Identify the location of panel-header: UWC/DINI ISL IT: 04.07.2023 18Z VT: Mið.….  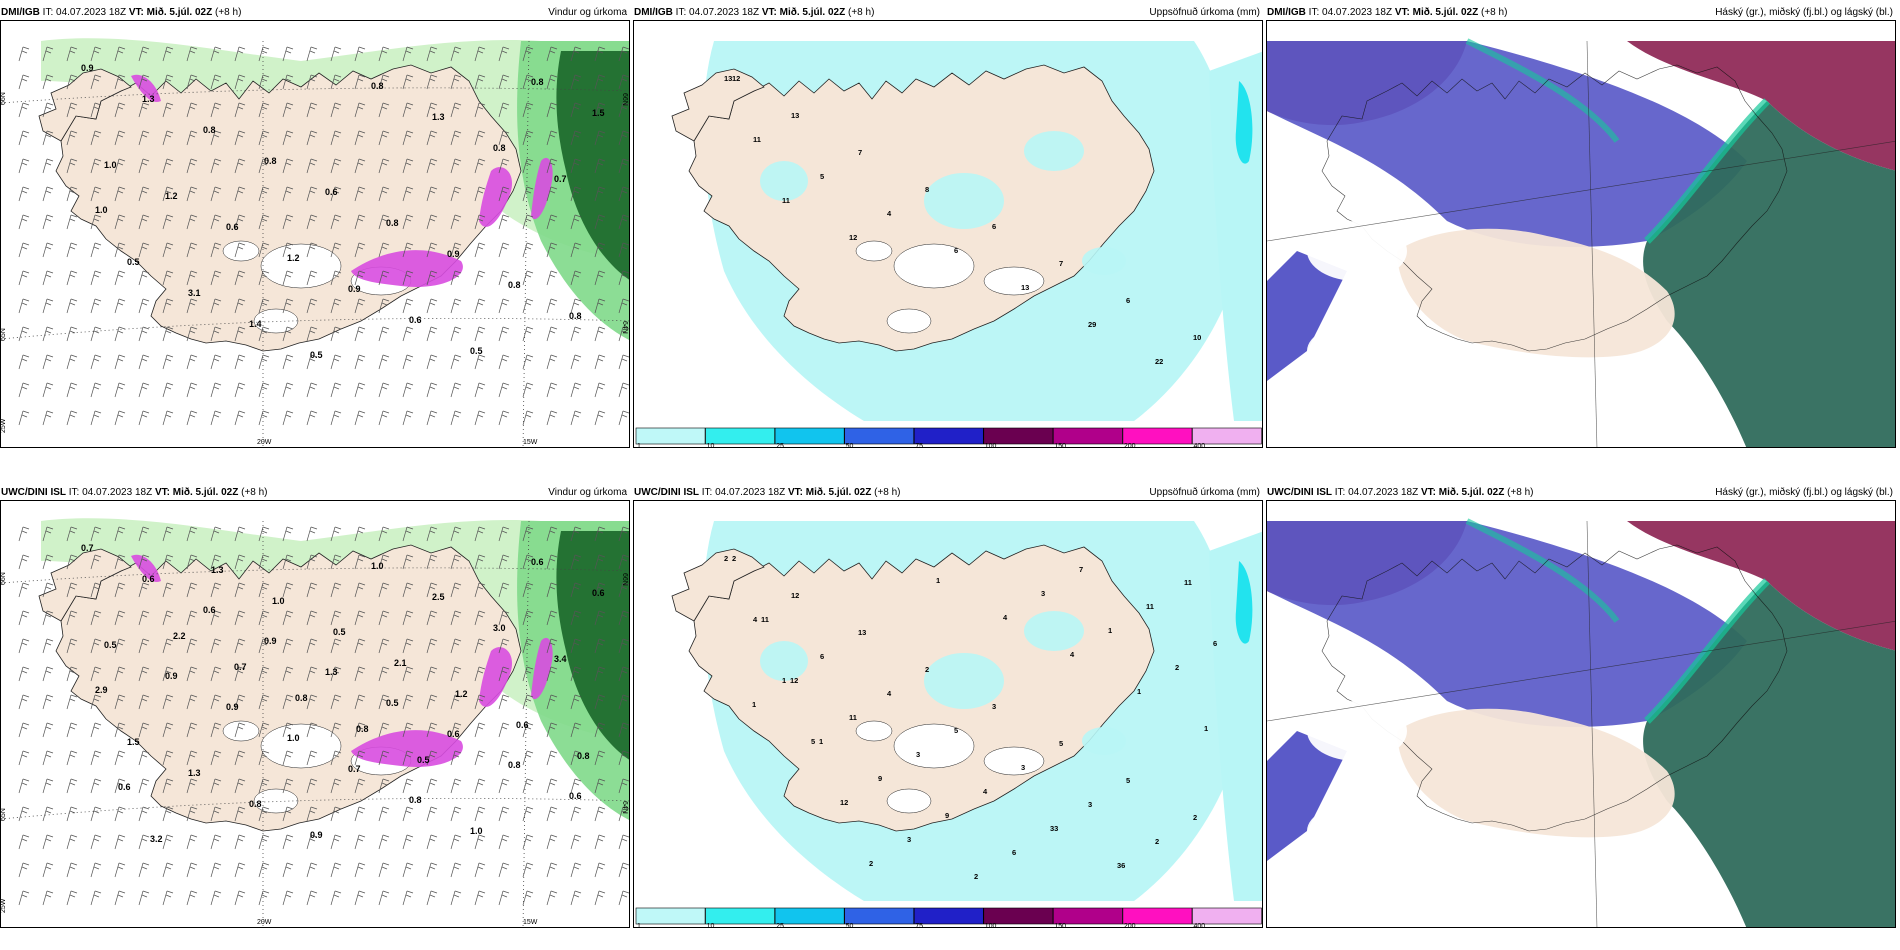
(315, 493).